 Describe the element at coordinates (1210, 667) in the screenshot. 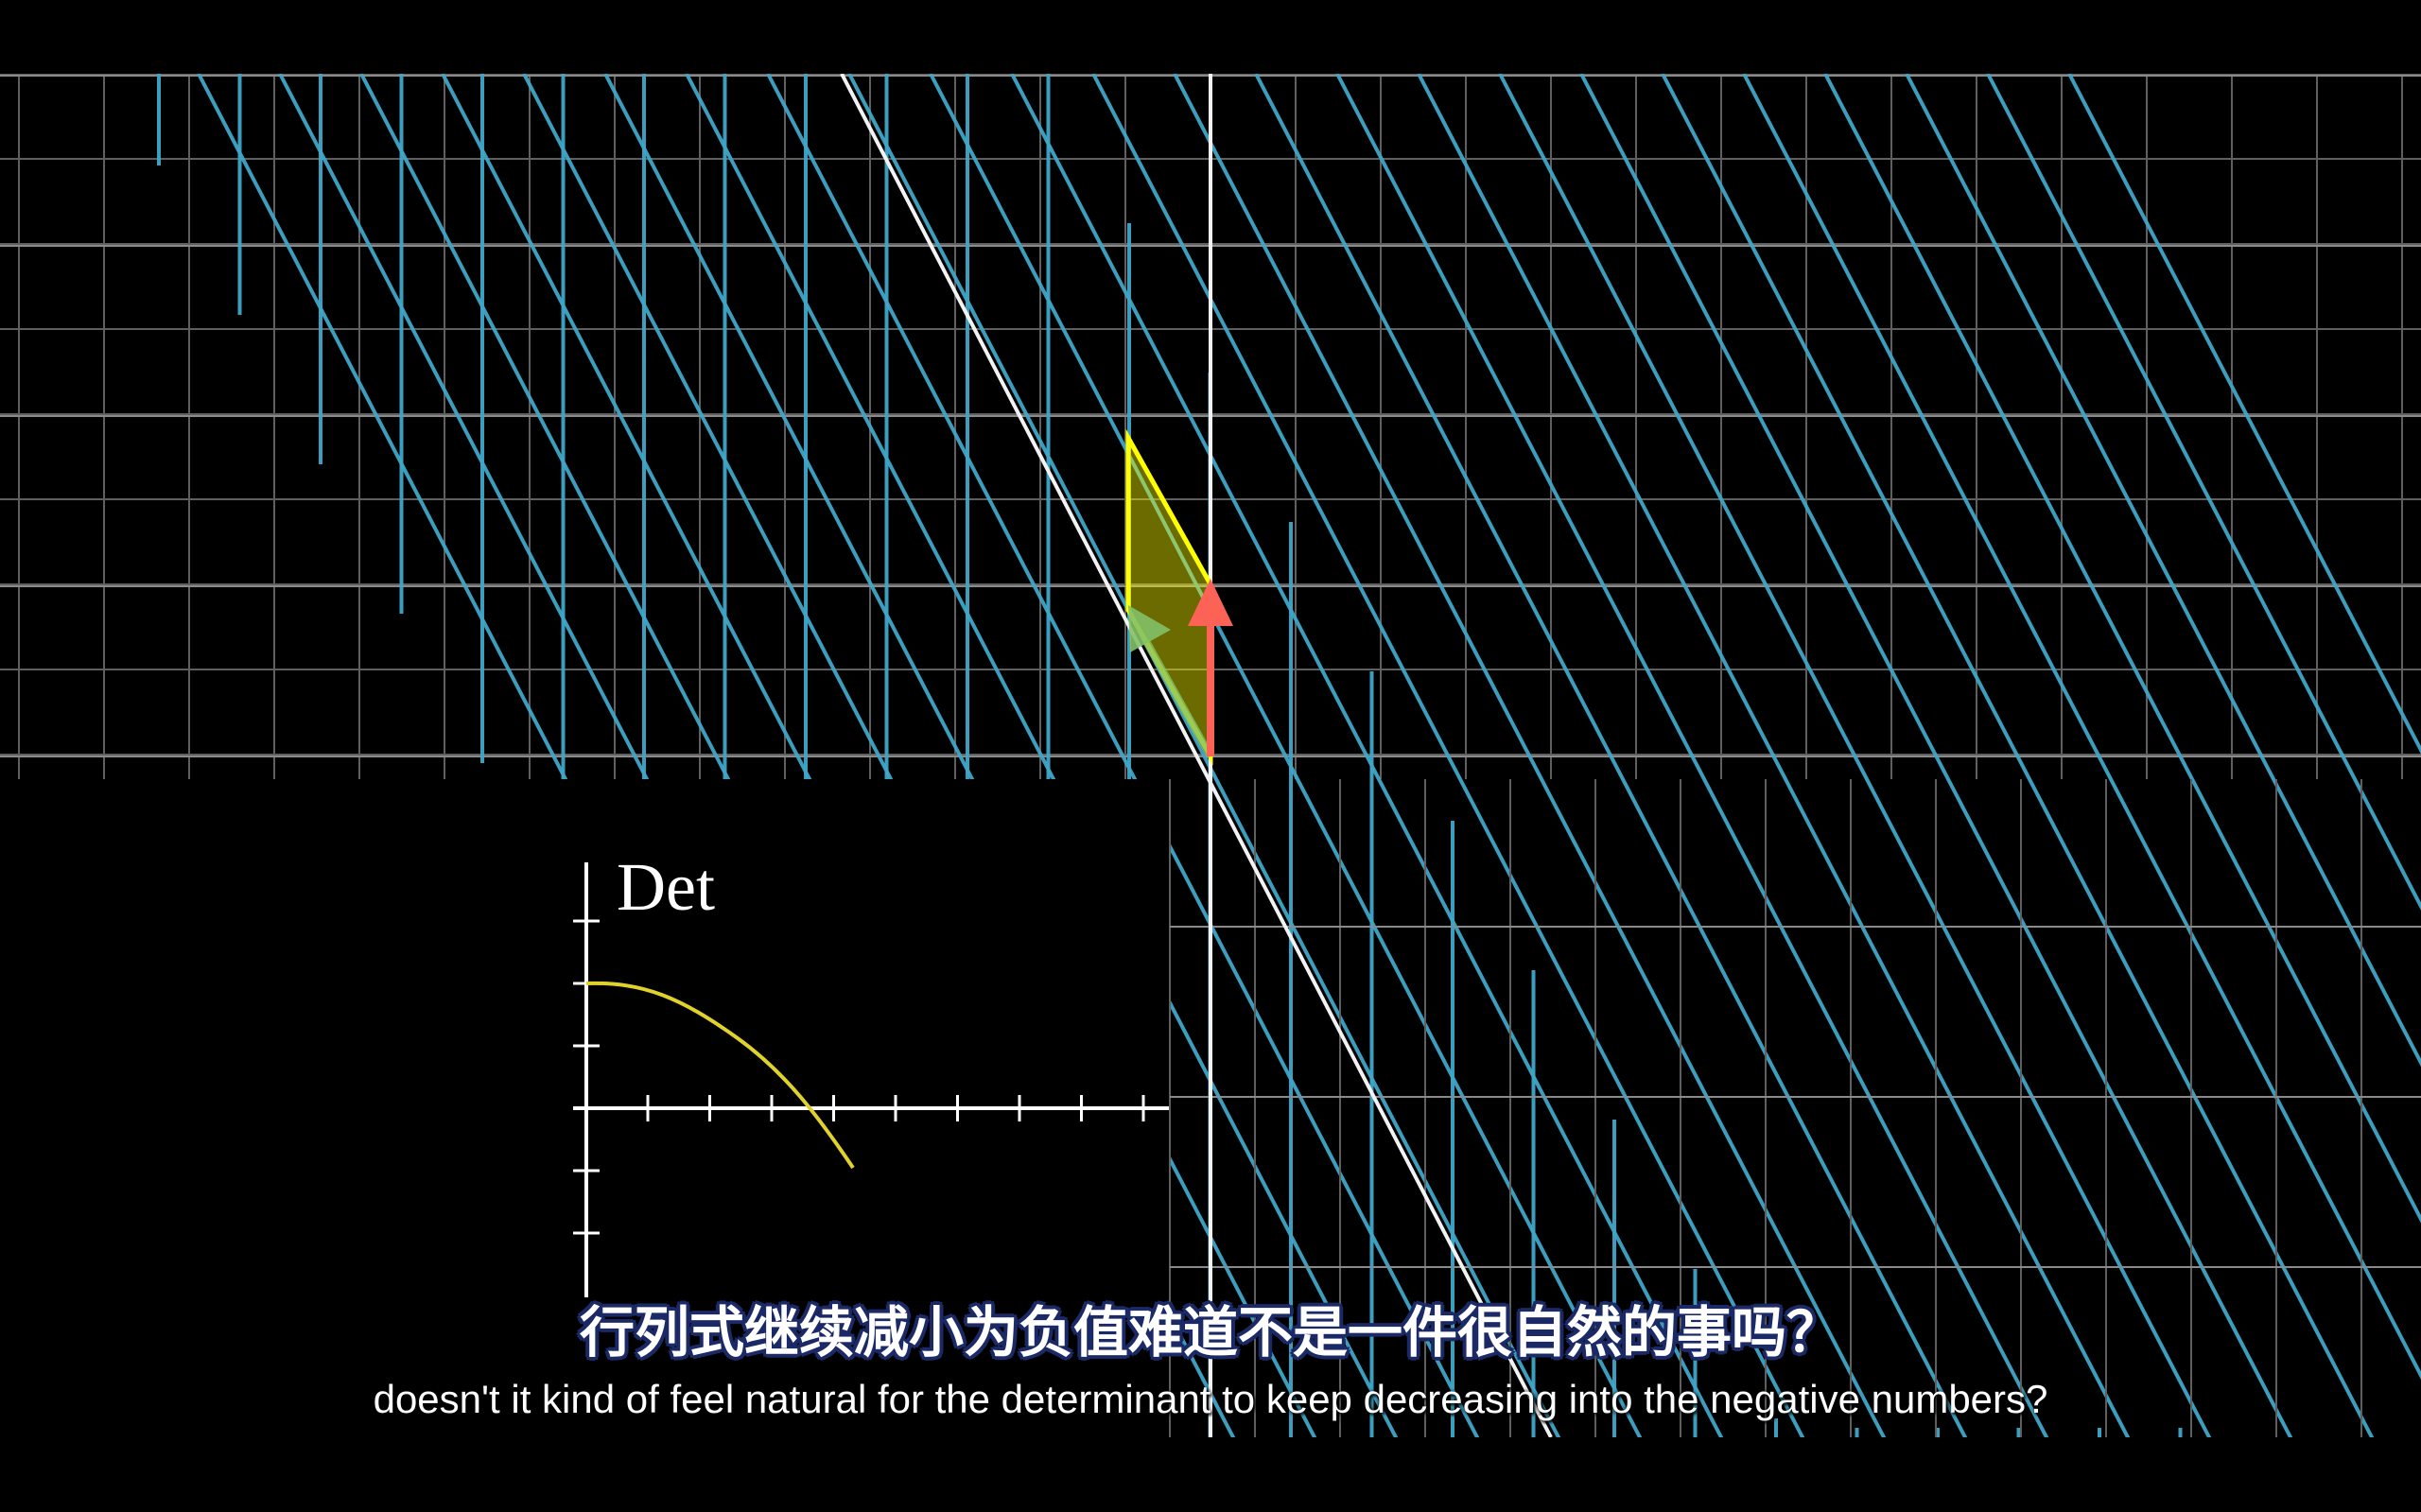

I see `basis-vector-j` at that location.